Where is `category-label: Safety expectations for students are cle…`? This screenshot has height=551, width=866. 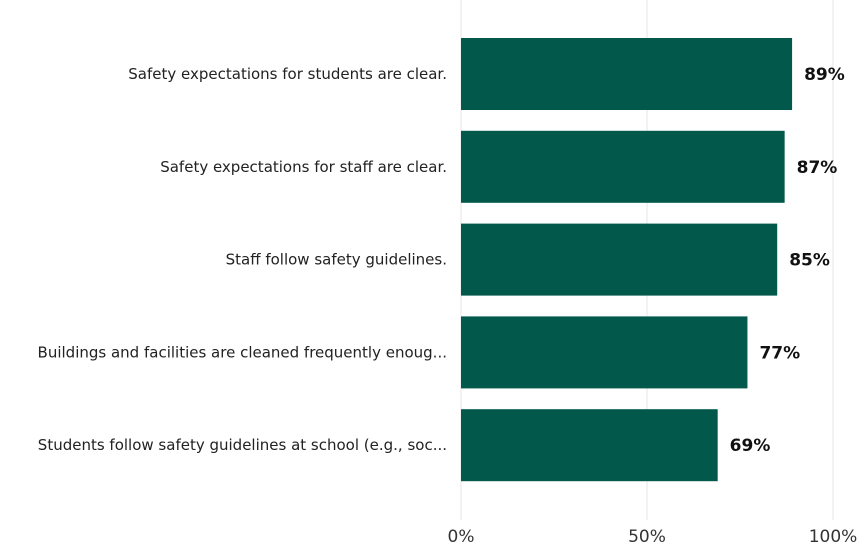
category-label: Safety expectations for students are cle… is located at coordinates (287, 74).